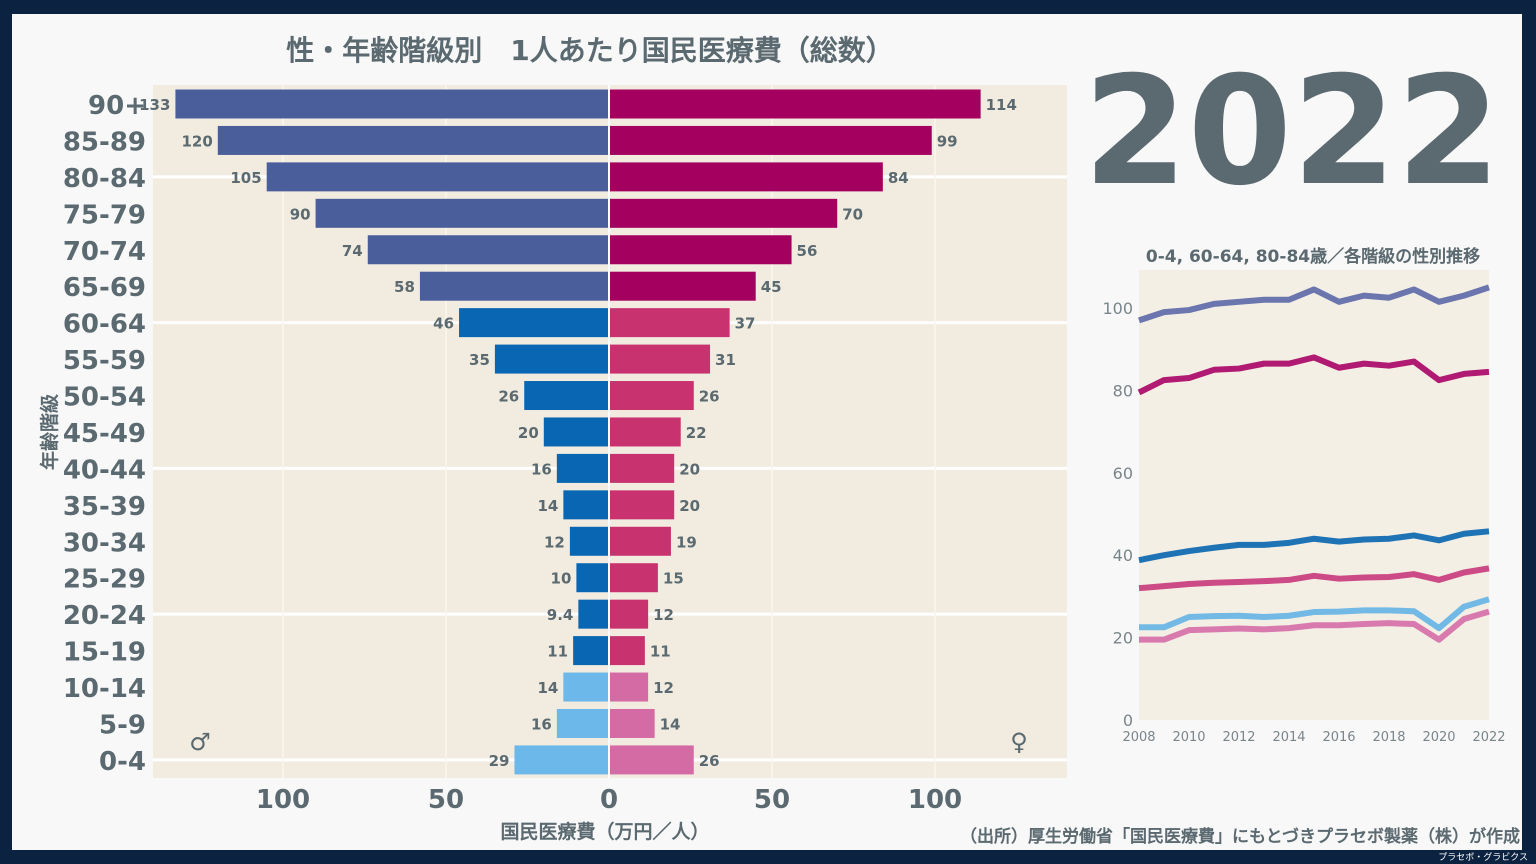 The image size is (1536, 864). I want to click on data-label-female: 31, so click(725, 360).